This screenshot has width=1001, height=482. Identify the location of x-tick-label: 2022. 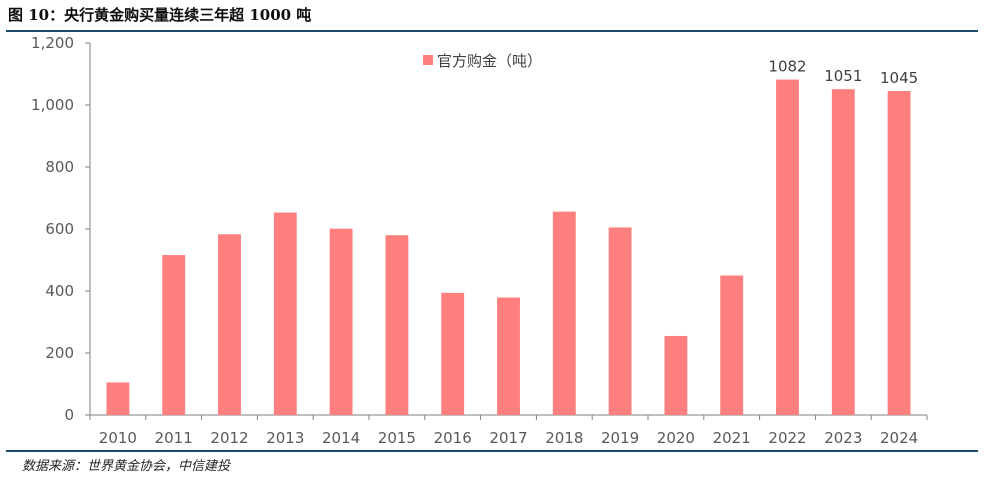
(787, 438).